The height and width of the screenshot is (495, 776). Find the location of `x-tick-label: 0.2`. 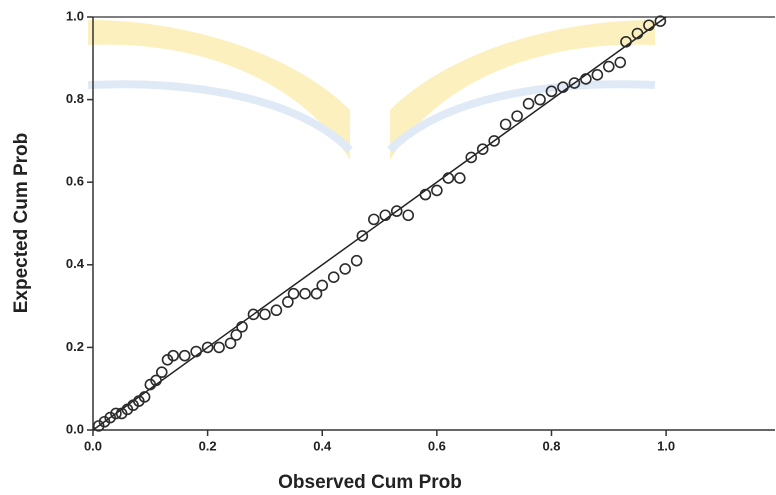

x-tick-label: 0.2 is located at coordinates (208, 445).